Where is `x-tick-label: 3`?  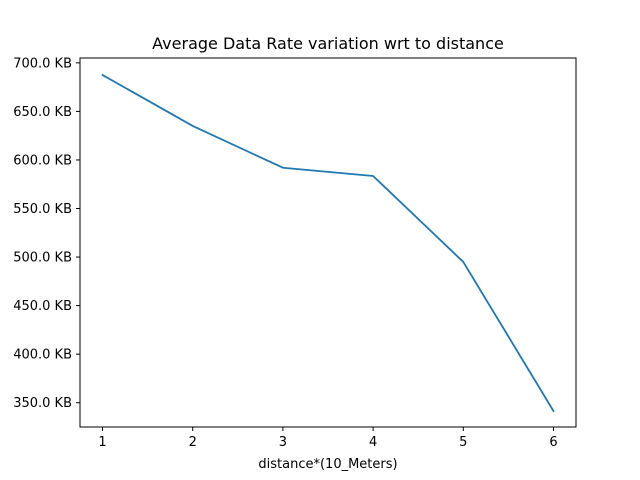
x-tick-label: 3 is located at coordinates (283, 442).